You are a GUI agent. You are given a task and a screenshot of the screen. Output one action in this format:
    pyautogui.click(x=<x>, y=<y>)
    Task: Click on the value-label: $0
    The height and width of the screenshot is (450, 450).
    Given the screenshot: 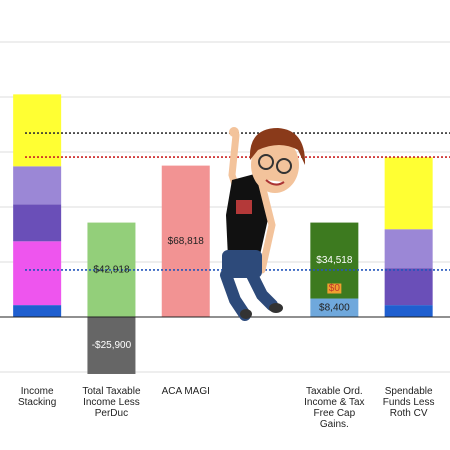 What is the action you would take?
    pyautogui.click(x=335, y=288)
    